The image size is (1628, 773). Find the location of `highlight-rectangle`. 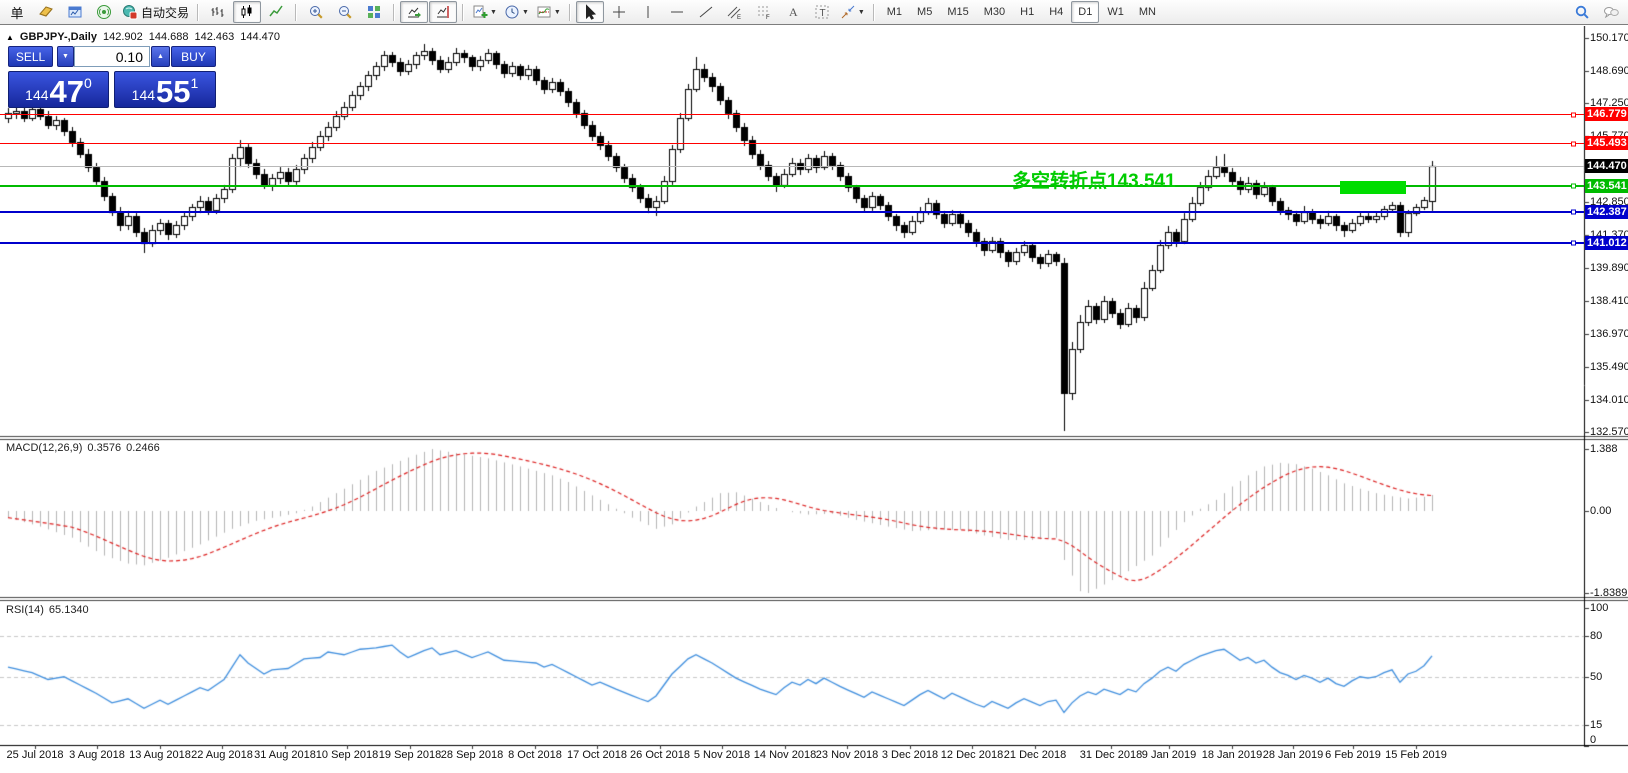

highlight-rectangle is located at coordinates (1373, 187).